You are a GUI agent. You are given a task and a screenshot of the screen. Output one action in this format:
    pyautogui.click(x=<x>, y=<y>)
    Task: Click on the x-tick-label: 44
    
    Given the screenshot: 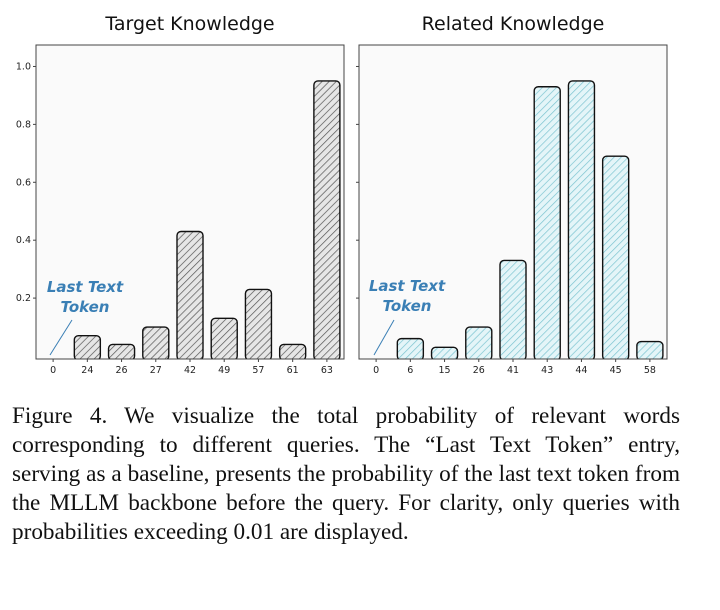 What is the action you would take?
    pyautogui.click(x=581, y=370)
    